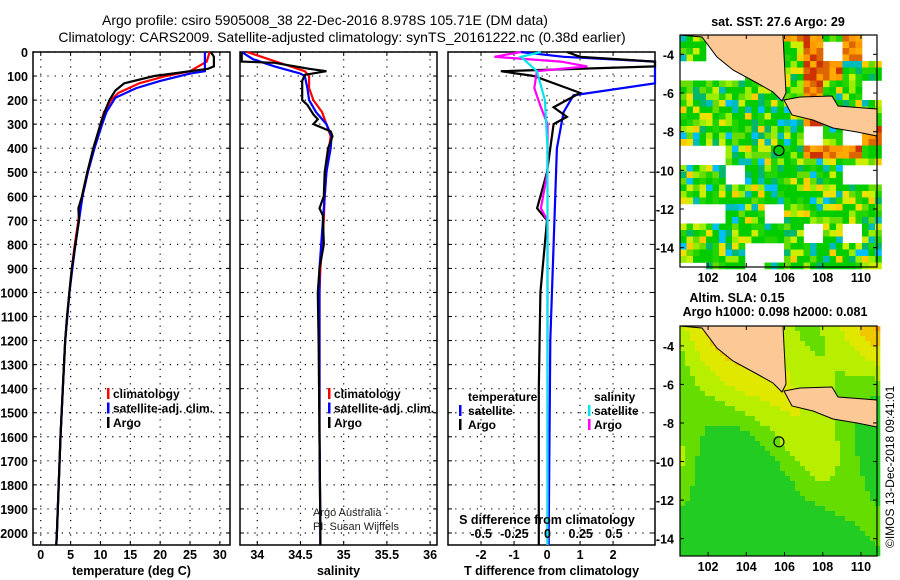 This screenshot has width=900, height=580. What do you see at coordinates (890, 466) in the screenshot?
I see `credit-text: ©IMOS 13-Dec-2018 09:41:01` at bounding box center [890, 466].